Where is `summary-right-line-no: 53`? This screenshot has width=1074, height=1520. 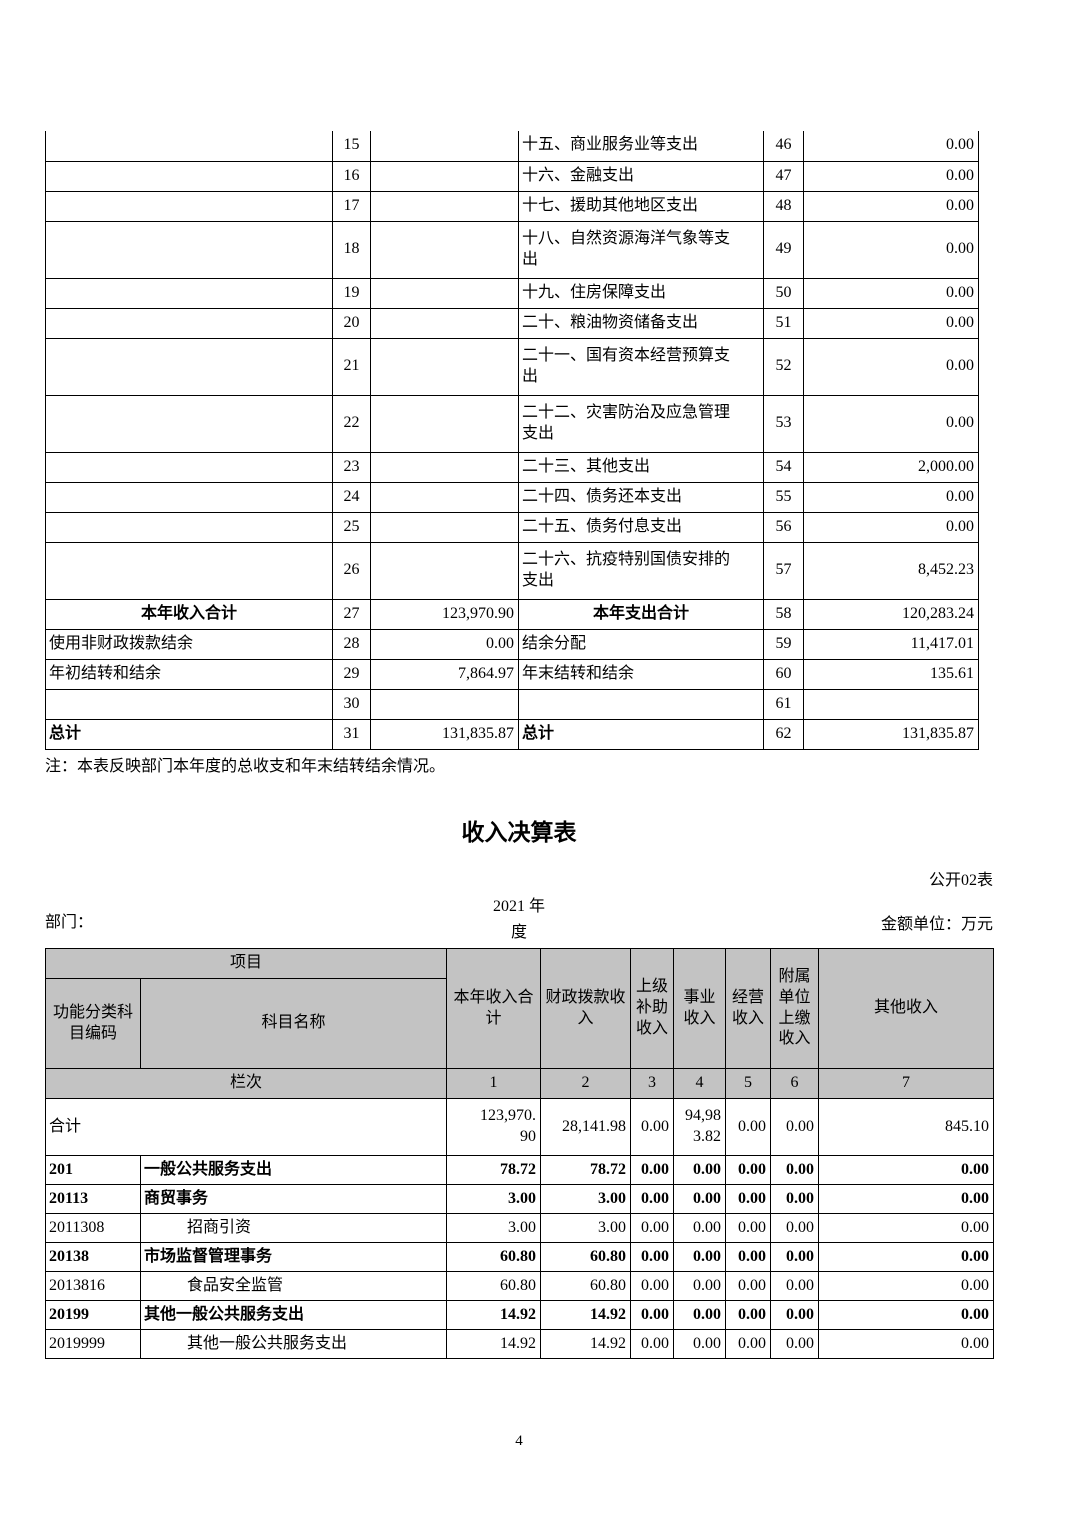
summary-right-line-no: 53 is located at coordinates (783, 423).